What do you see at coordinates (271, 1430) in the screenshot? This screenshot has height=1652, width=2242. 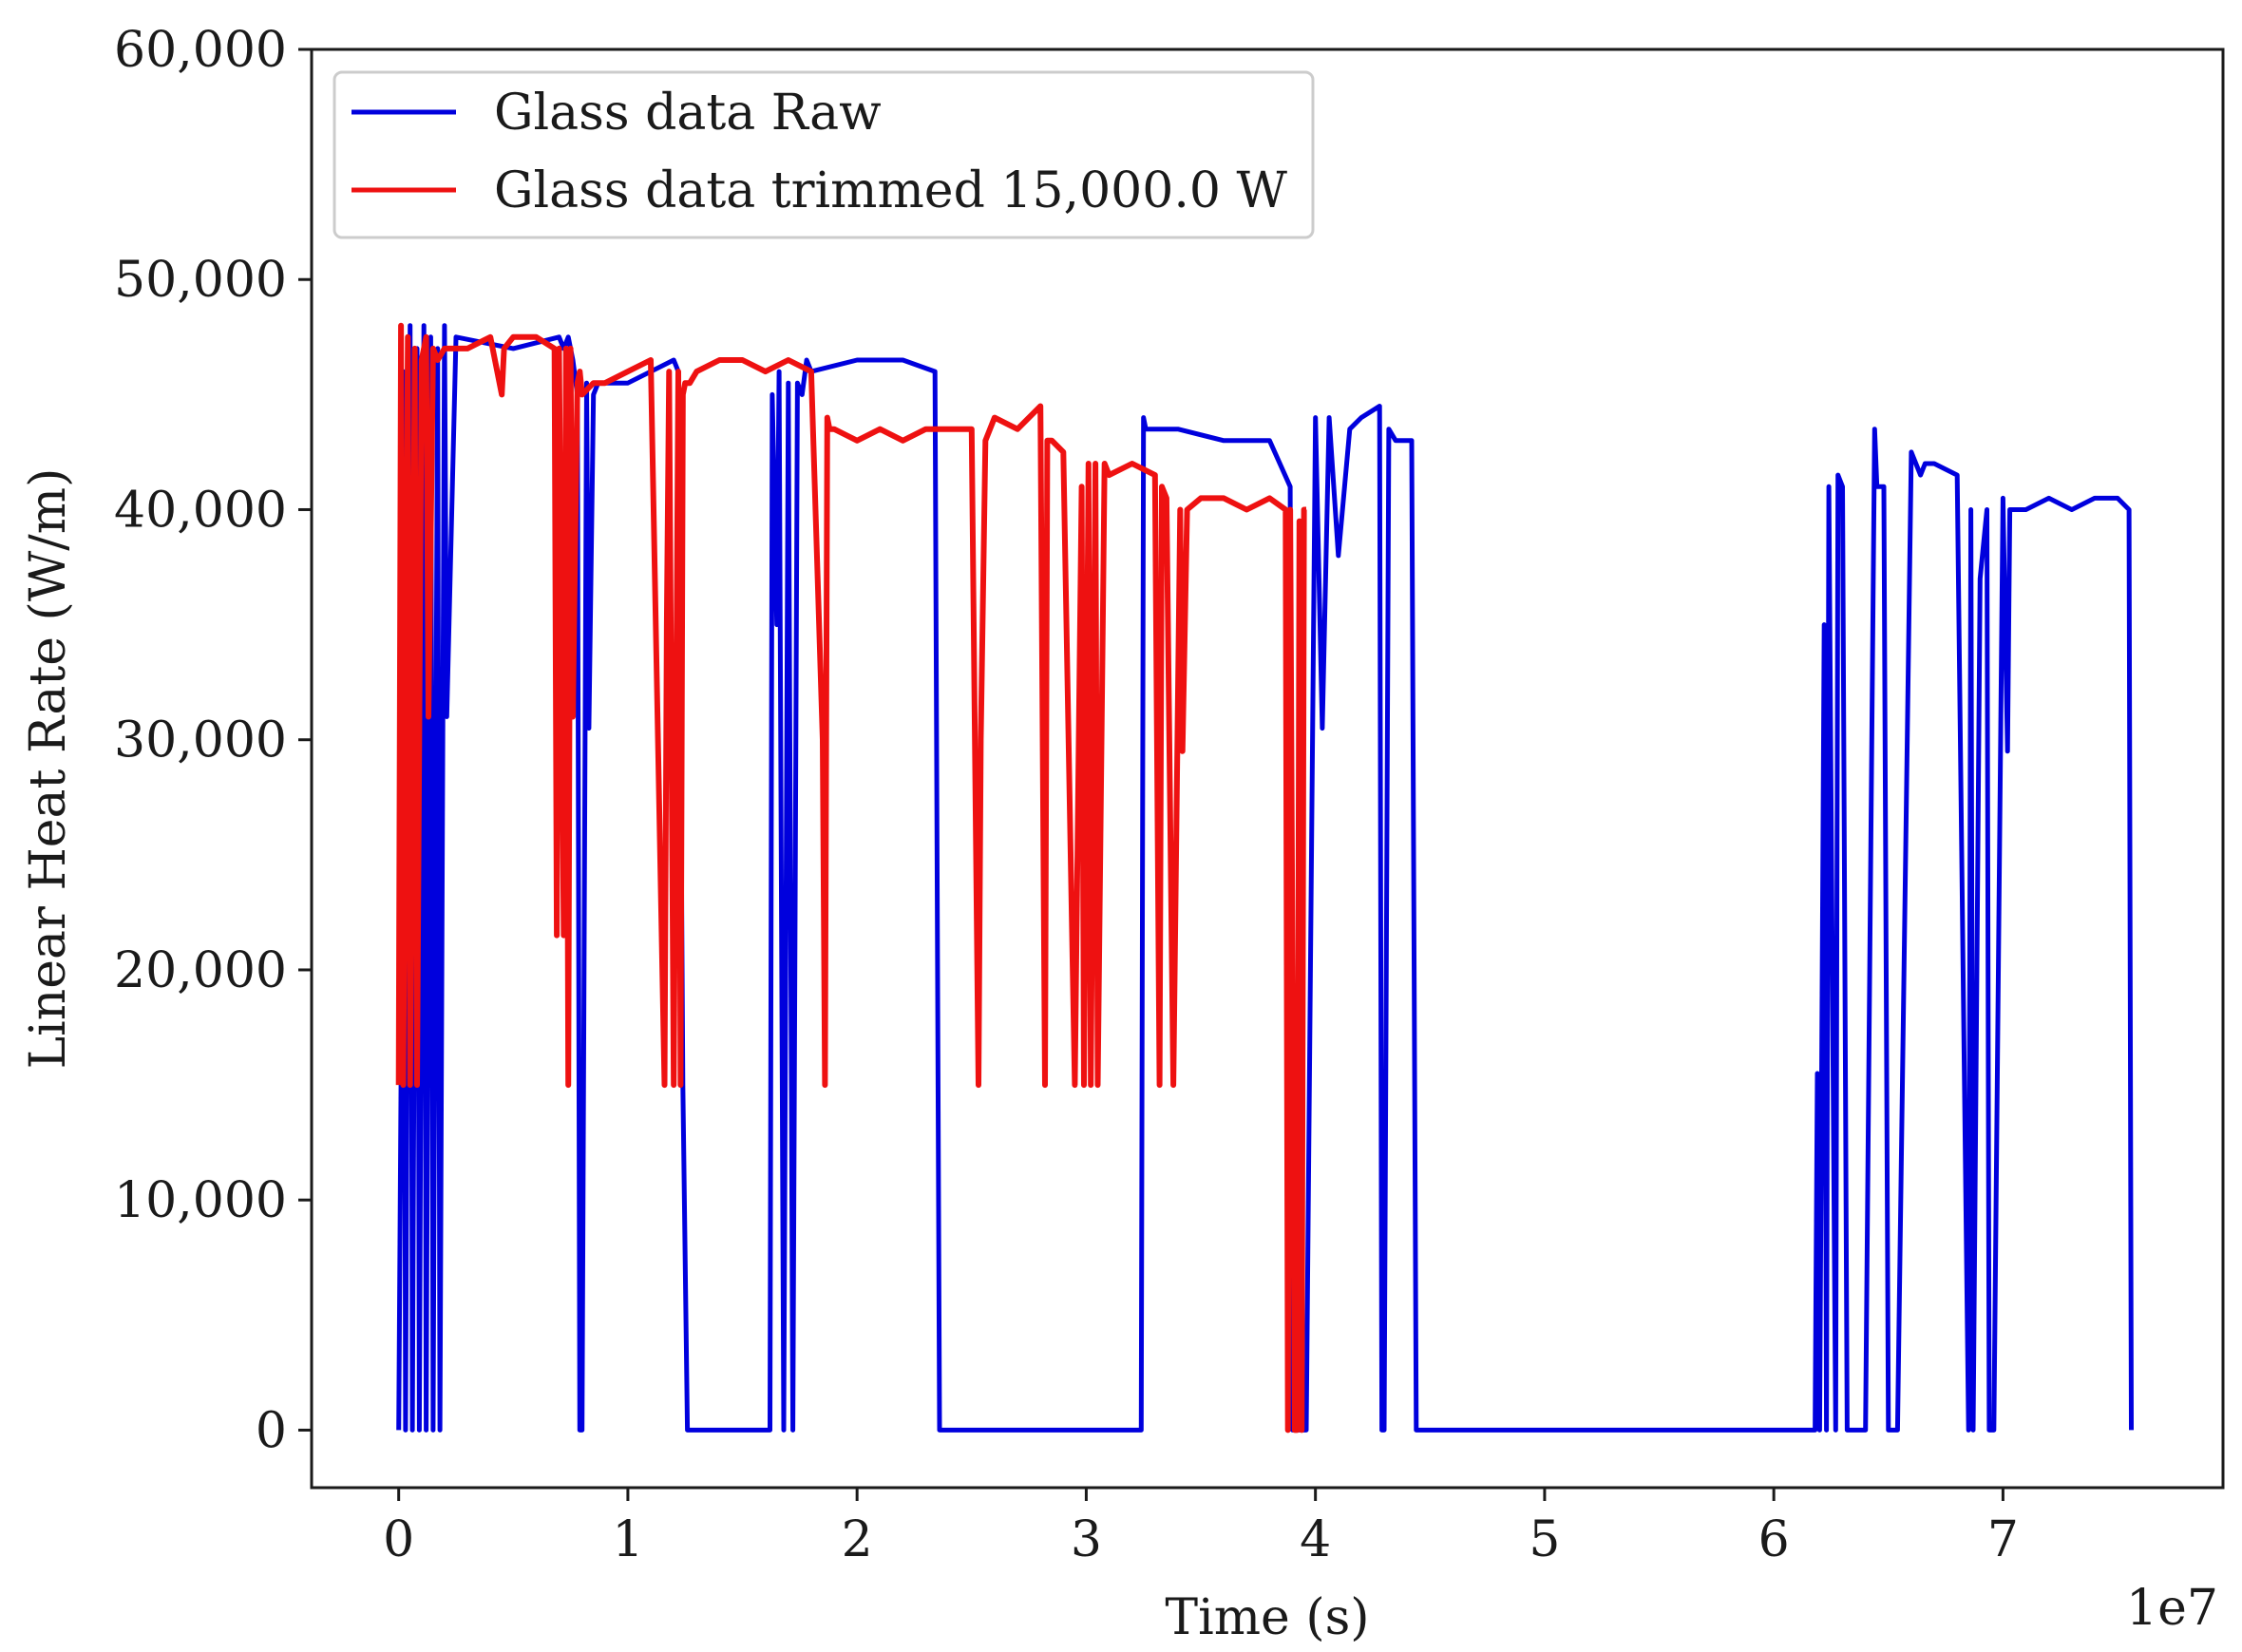 I see `y-tick-label: 0` at bounding box center [271, 1430].